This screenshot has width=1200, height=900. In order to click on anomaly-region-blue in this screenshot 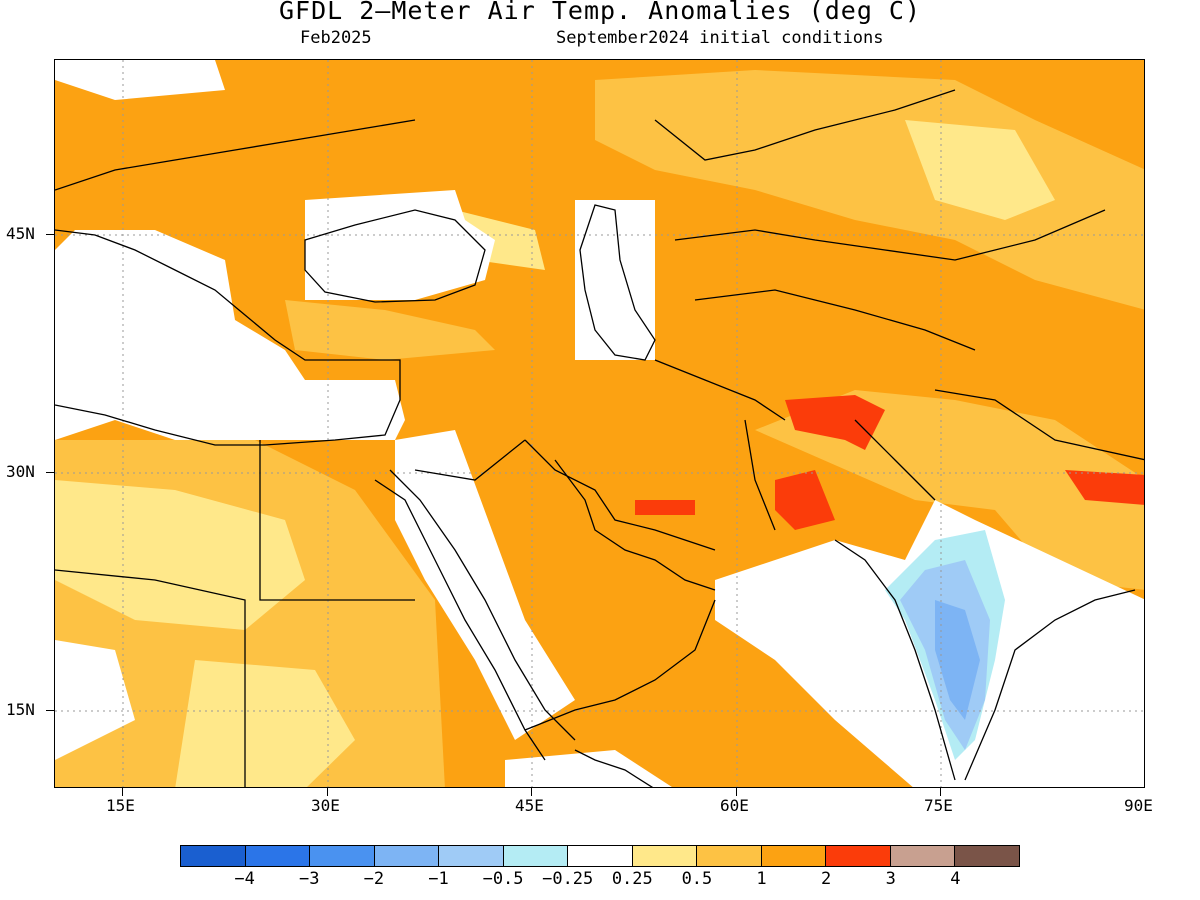, I will do `click(957, 660)`.